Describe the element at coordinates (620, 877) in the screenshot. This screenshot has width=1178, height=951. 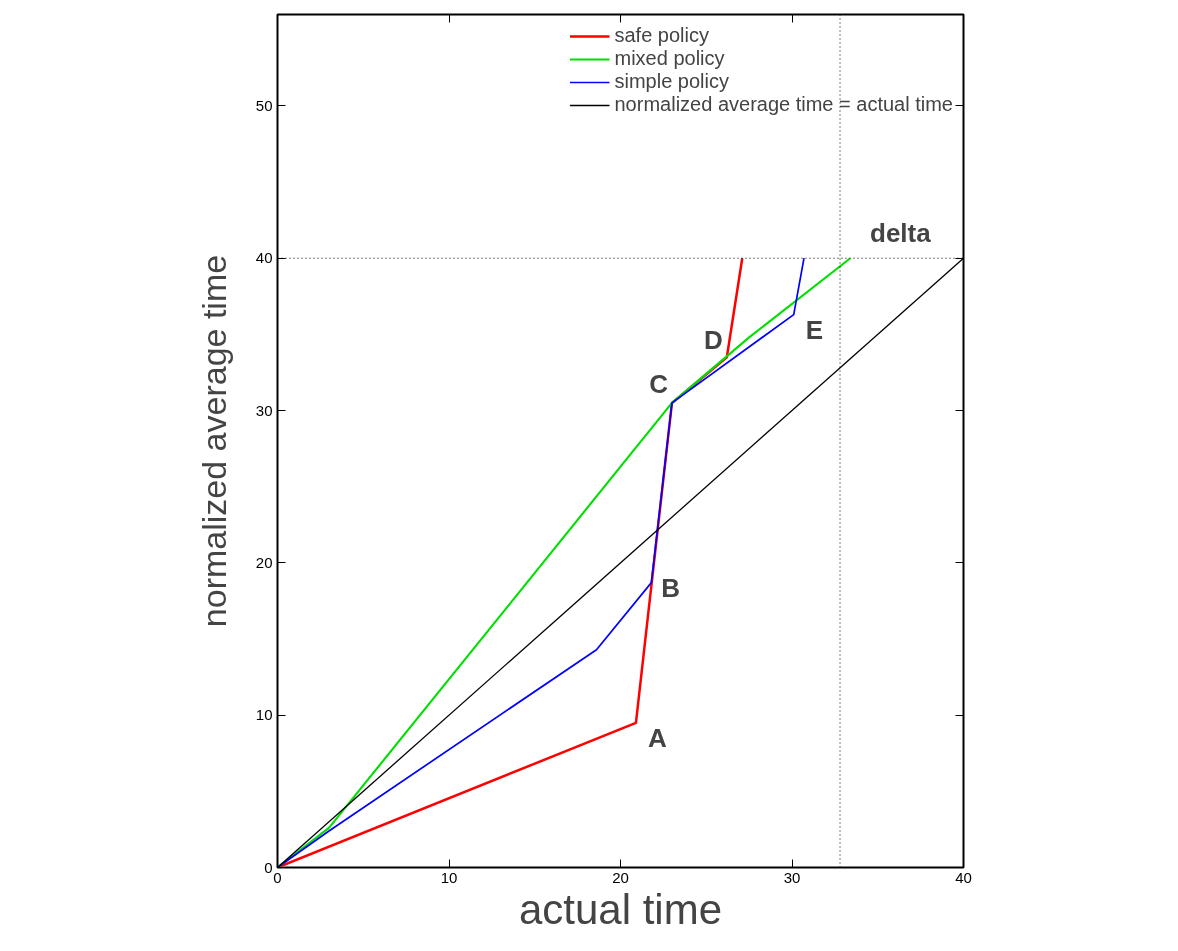
I see `x-tick-label: 20` at that location.